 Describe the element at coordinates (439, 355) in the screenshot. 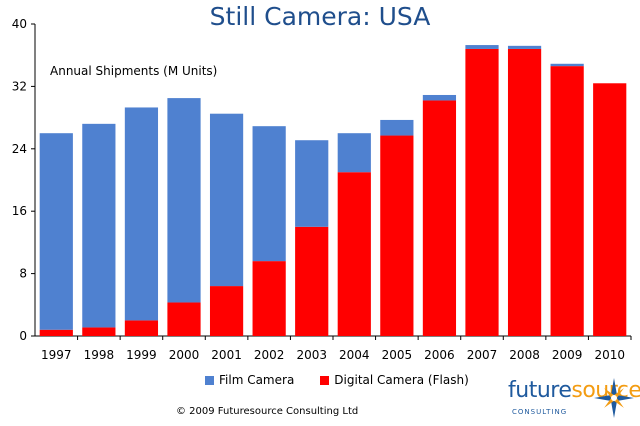

I see `x-tick-label: 2006` at that location.